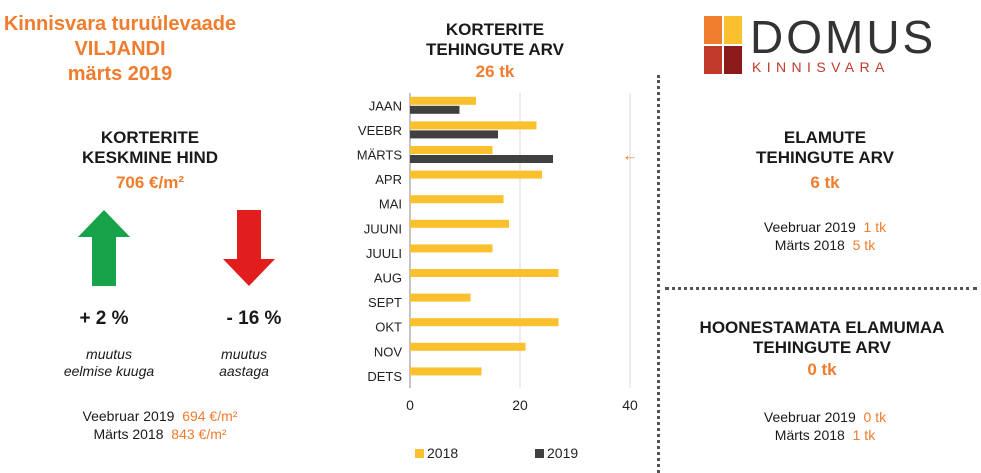 The height and width of the screenshot is (473, 981). What do you see at coordinates (104, 248) in the screenshot?
I see `up-arrow-icon` at bounding box center [104, 248].